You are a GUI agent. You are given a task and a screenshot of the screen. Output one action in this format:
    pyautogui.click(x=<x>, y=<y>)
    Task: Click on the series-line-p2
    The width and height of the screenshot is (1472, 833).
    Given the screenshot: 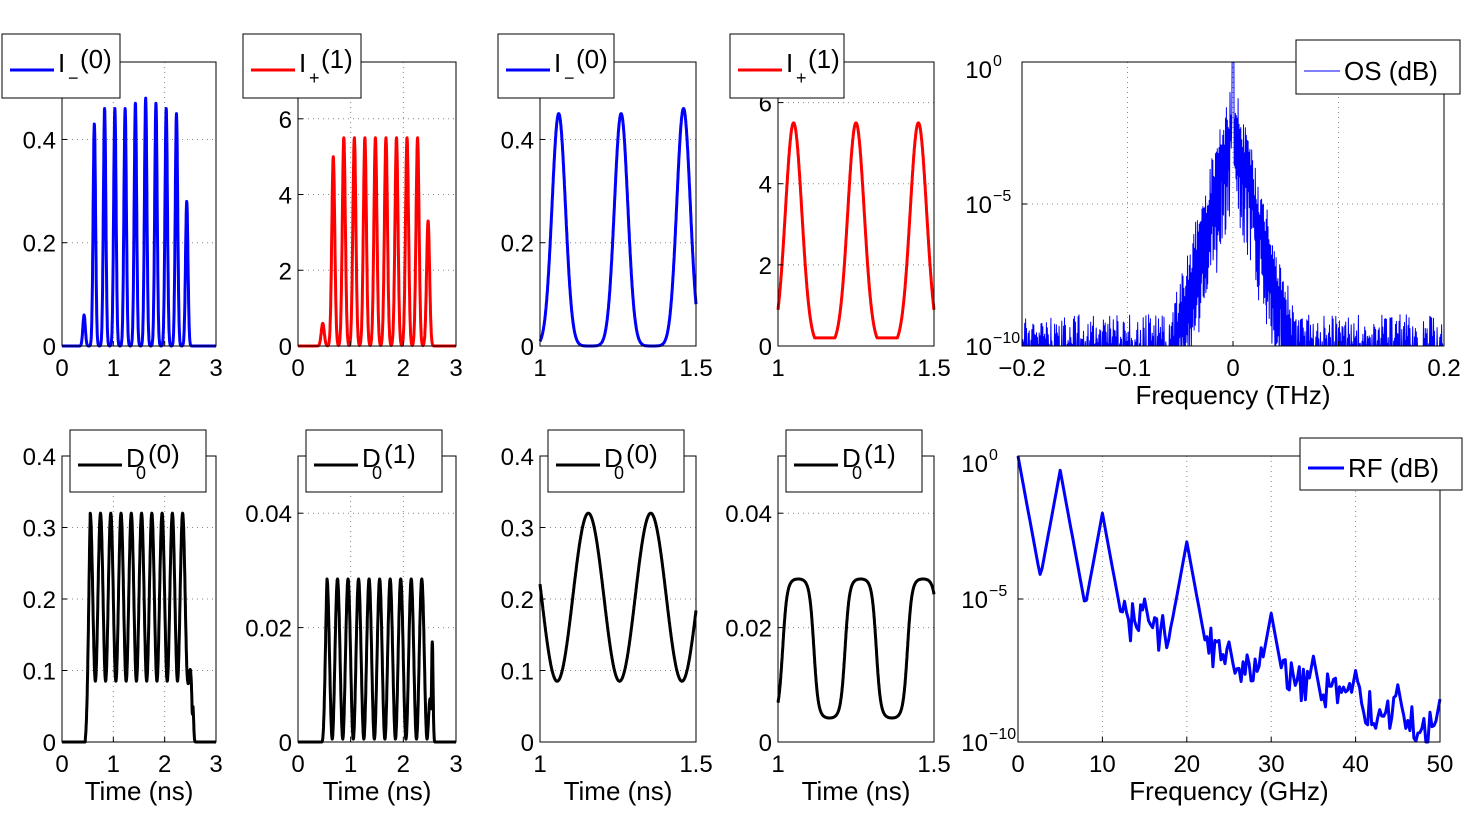 What is the action you would take?
    pyautogui.click(x=377, y=242)
    